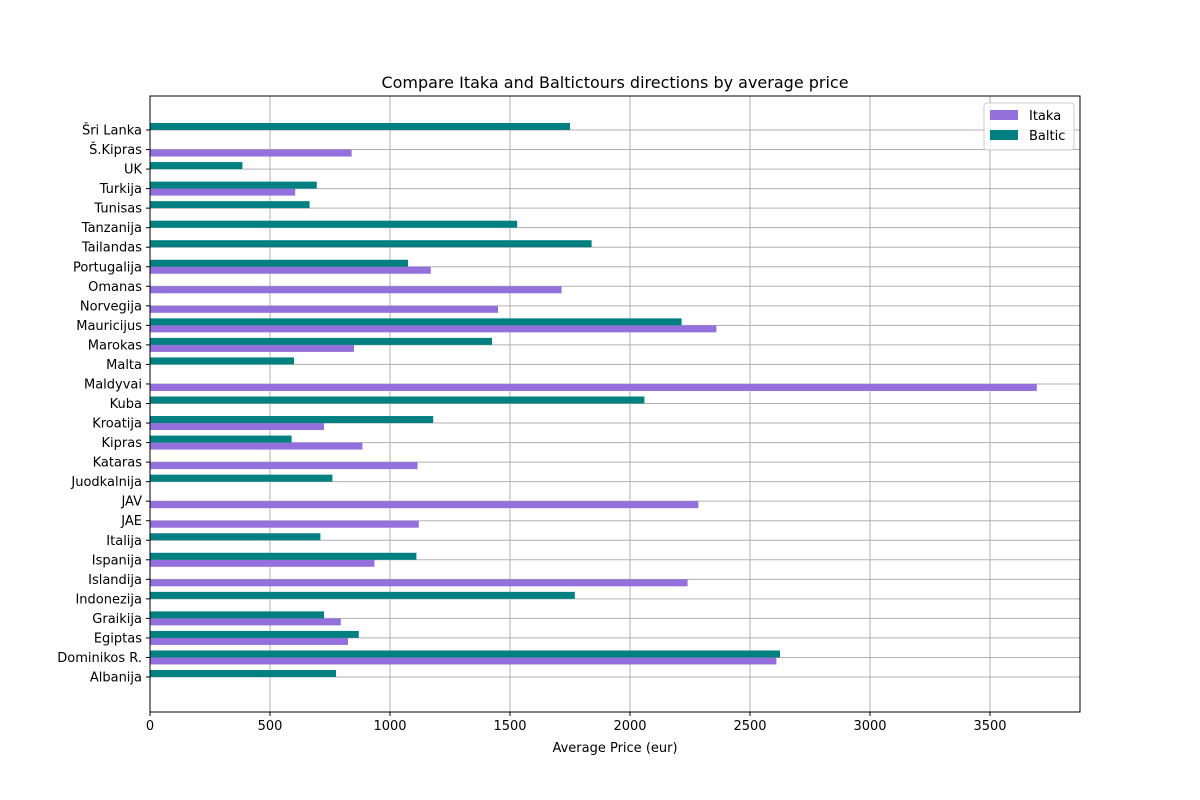 The height and width of the screenshot is (800, 1200). I want to click on x-tick-label: 3000, so click(869, 726).